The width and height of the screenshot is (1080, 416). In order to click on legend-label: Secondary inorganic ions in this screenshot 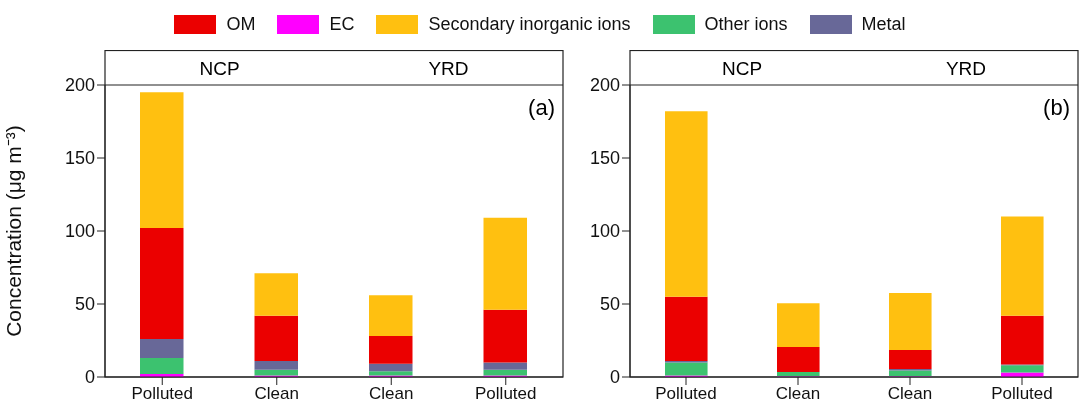, I will do `click(529, 24)`.